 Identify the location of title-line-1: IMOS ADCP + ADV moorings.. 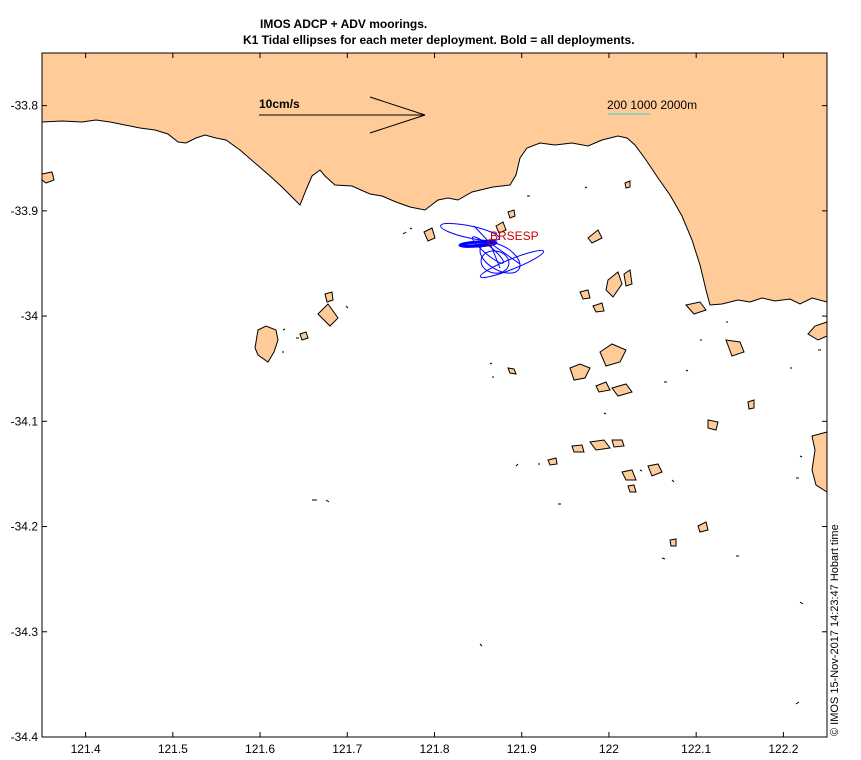
(343, 24).